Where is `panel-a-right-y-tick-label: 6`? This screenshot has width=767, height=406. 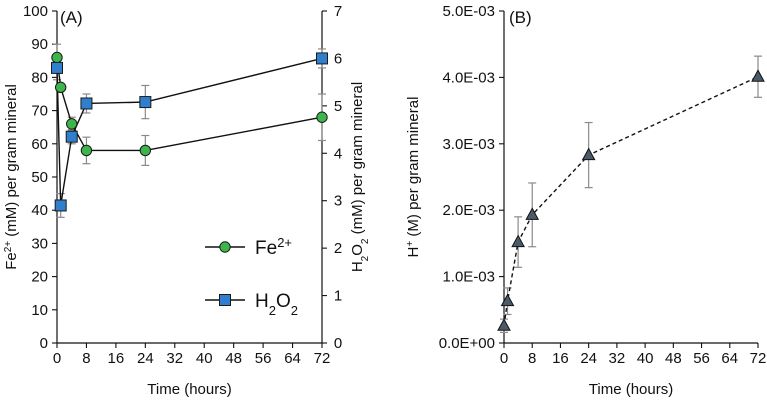
panel-a-right-y-tick-label: 6 is located at coordinates (338, 58).